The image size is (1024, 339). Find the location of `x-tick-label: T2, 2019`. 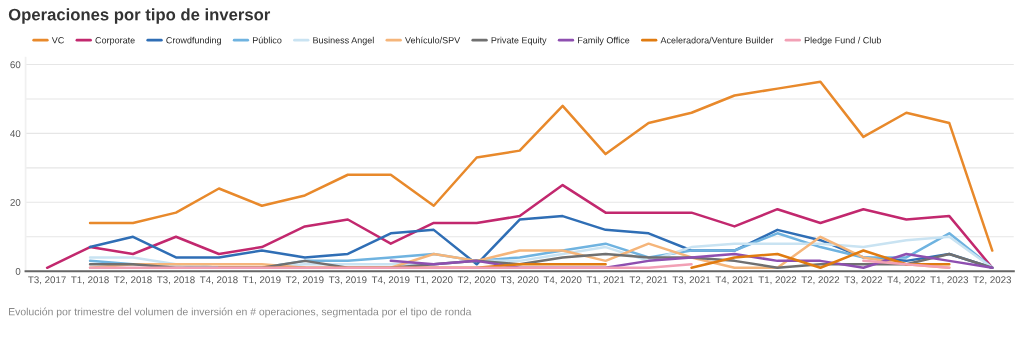

x-tick-label: T2, 2019 is located at coordinates (304, 280).